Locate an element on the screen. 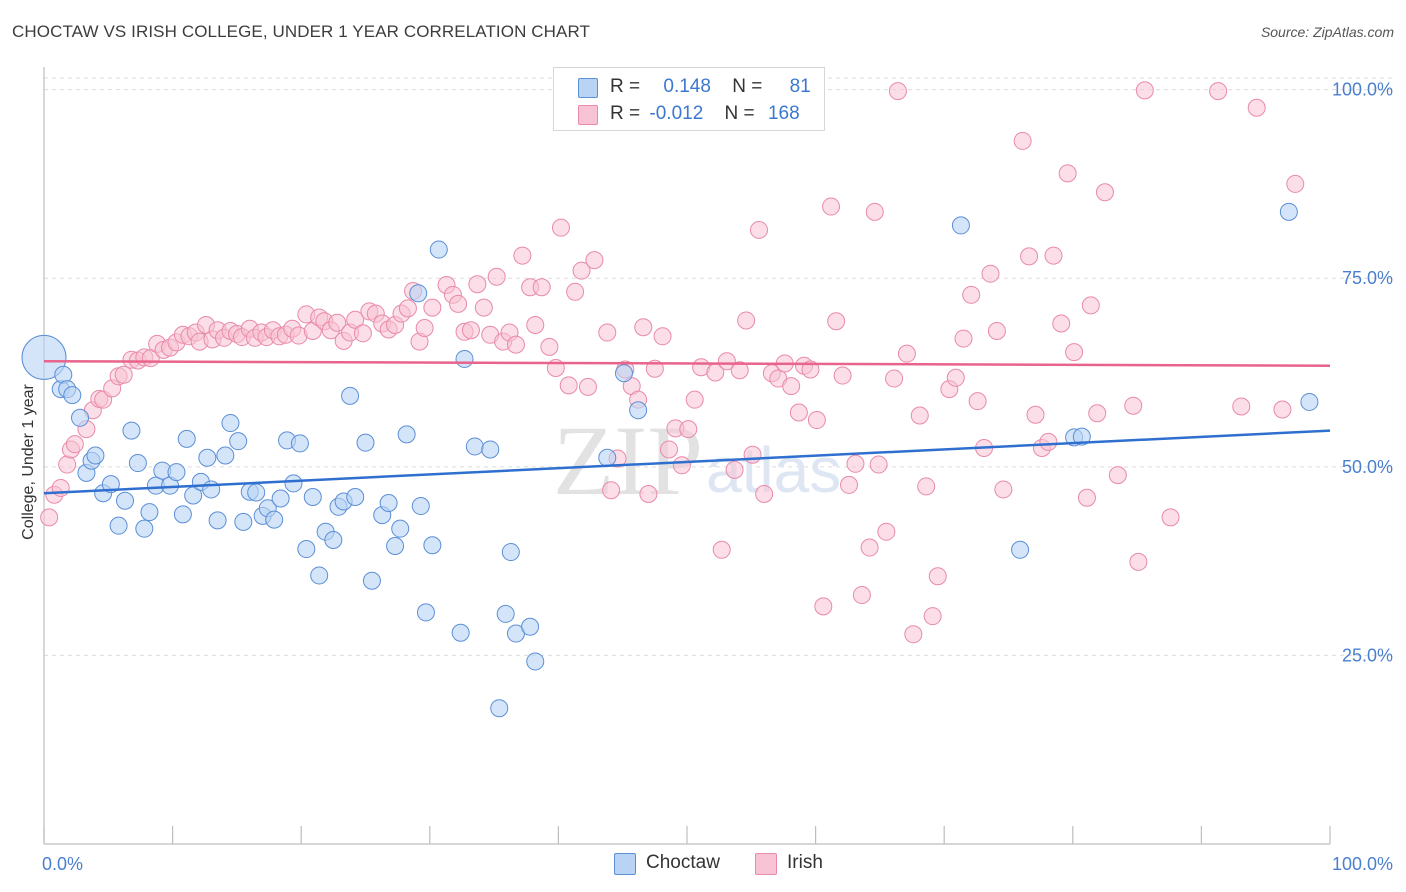 This screenshot has width=1406, height=892. y-tick-label: 50.0% is located at coordinates (1367, 467).